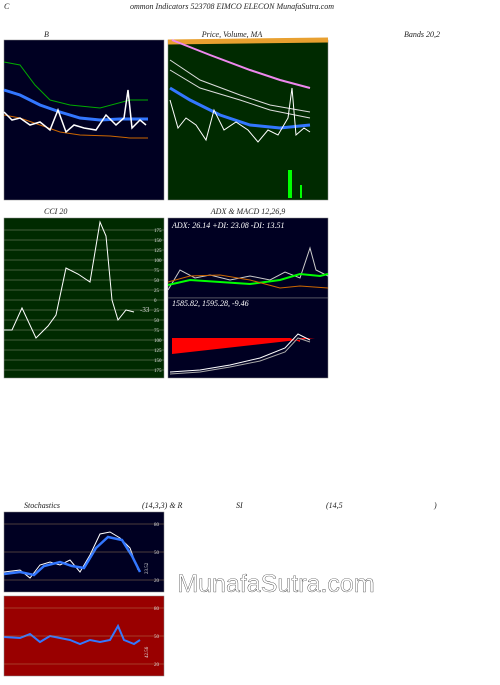 This screenshot has width=500, height=685. Describe the element at coordinates (435, 505) in the screenshot. I see `stoch-title-e: )` at that location.